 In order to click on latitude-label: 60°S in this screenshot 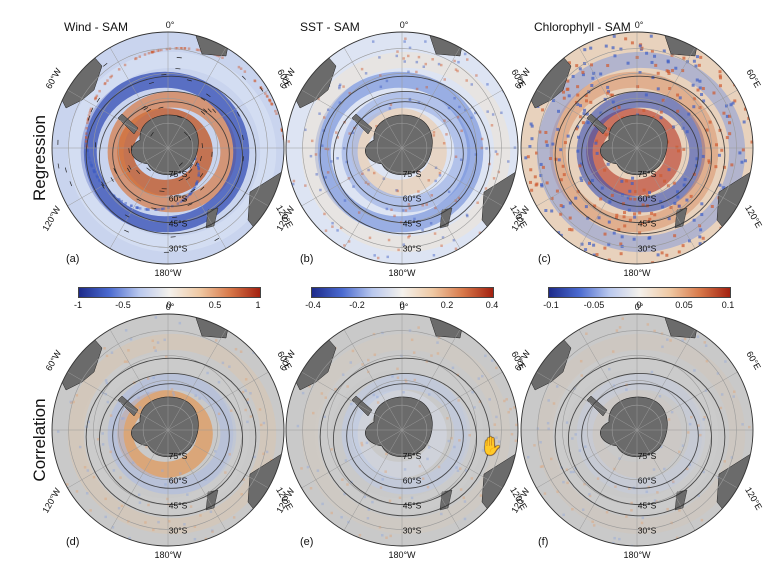, I will do `click(647, 481)`.